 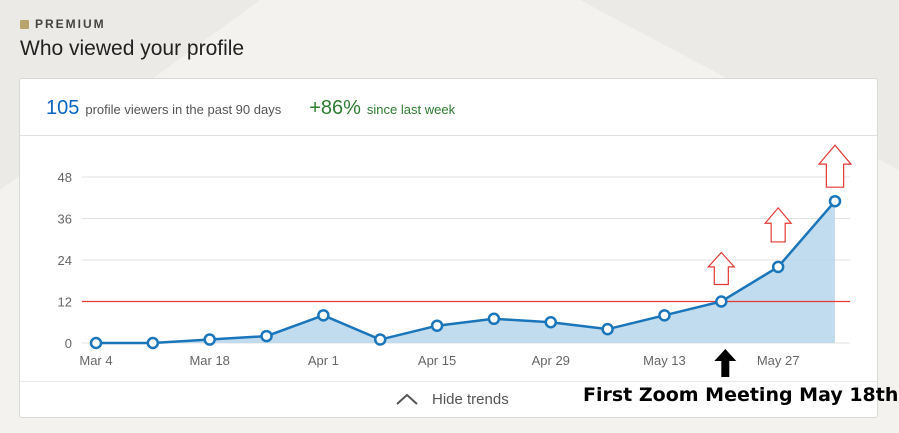 I want to click on page-title: Who viewed your profile, so click(x=132, y=48).